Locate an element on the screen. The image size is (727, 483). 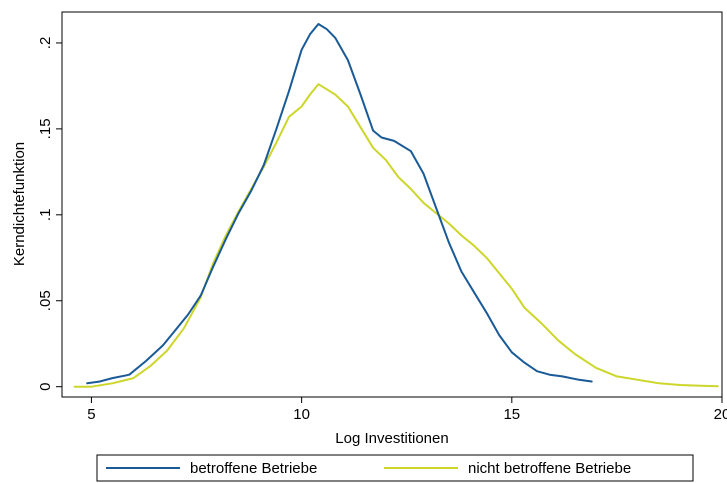
legend-label-nicht-betroffene: nicht betroffene Betriebe is located at coordinates (549, 468).